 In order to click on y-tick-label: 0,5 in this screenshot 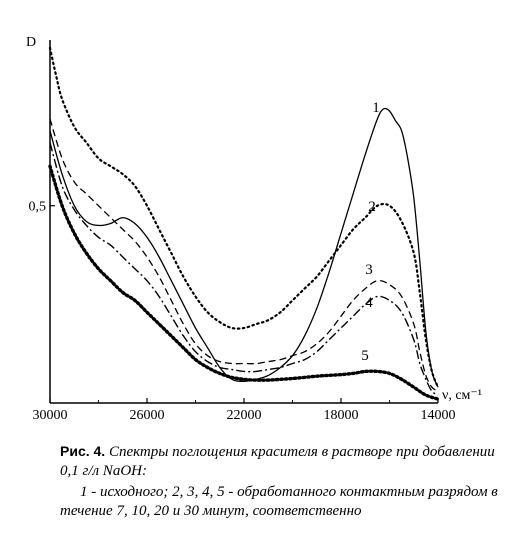, I will do `click(38, 207)`.